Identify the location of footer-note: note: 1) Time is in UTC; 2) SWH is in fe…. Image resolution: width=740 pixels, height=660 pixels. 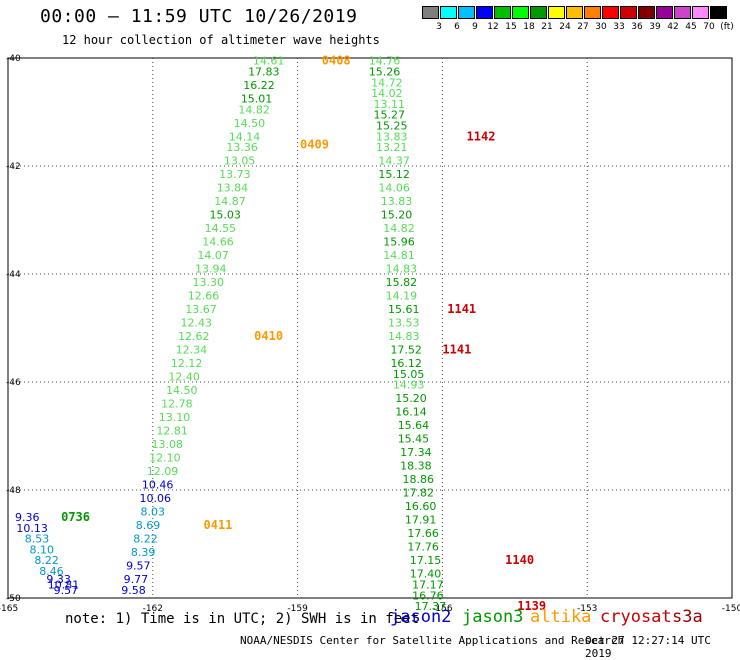
(242, 619).